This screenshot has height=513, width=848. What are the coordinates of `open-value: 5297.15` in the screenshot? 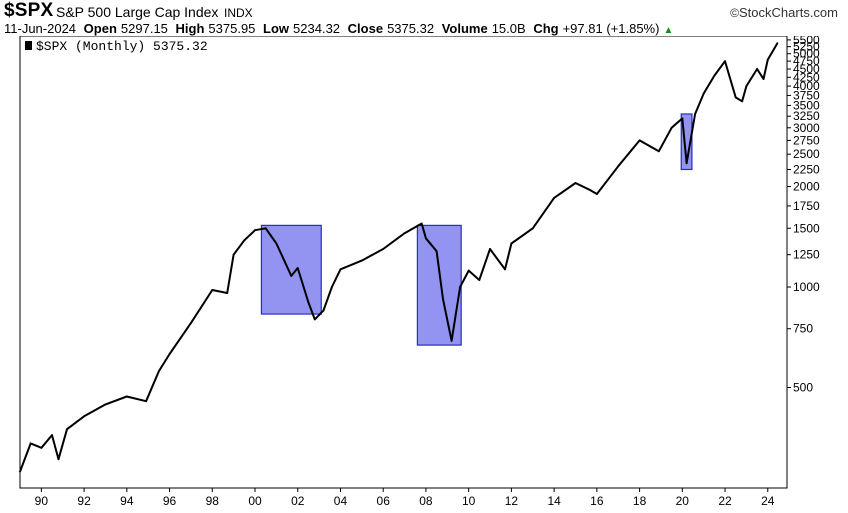 It's located at (144, 28).